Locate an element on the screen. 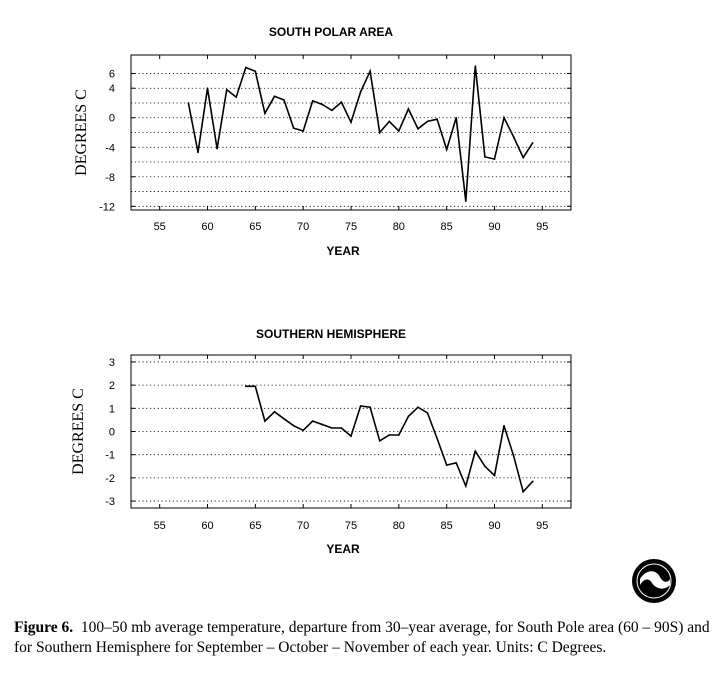 The width and height of the screenshot is (725, 689). y-tick-label: 2 is located at coordinates (112, 386).